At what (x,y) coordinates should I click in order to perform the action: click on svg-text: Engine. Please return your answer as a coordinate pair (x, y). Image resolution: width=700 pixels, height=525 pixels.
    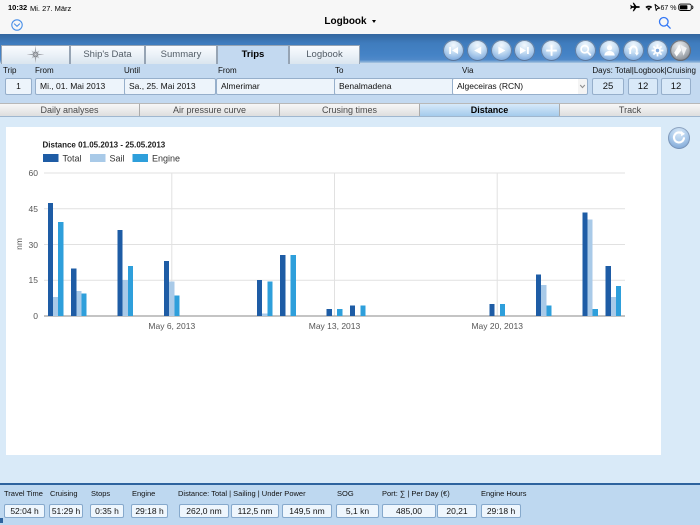
    Looking at the image, I should click on (166, 159).